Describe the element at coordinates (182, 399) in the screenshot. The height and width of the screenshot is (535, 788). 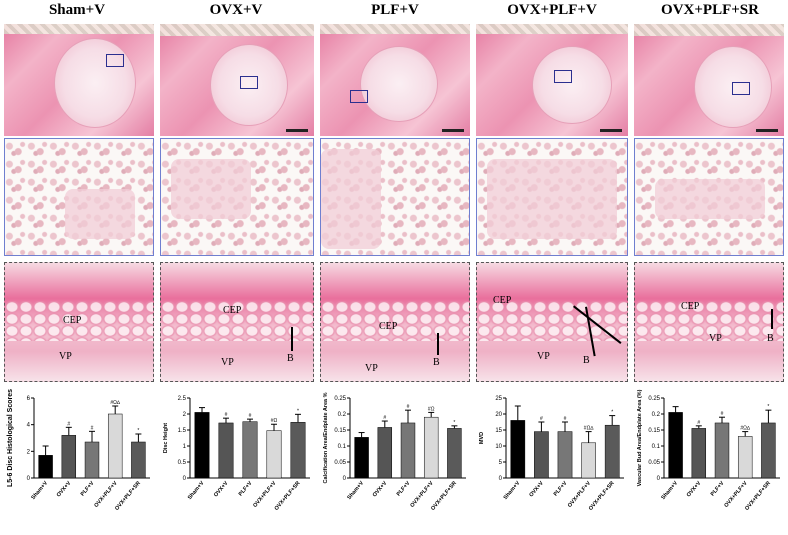
I see `y-tick-label: 2.5` at that location.